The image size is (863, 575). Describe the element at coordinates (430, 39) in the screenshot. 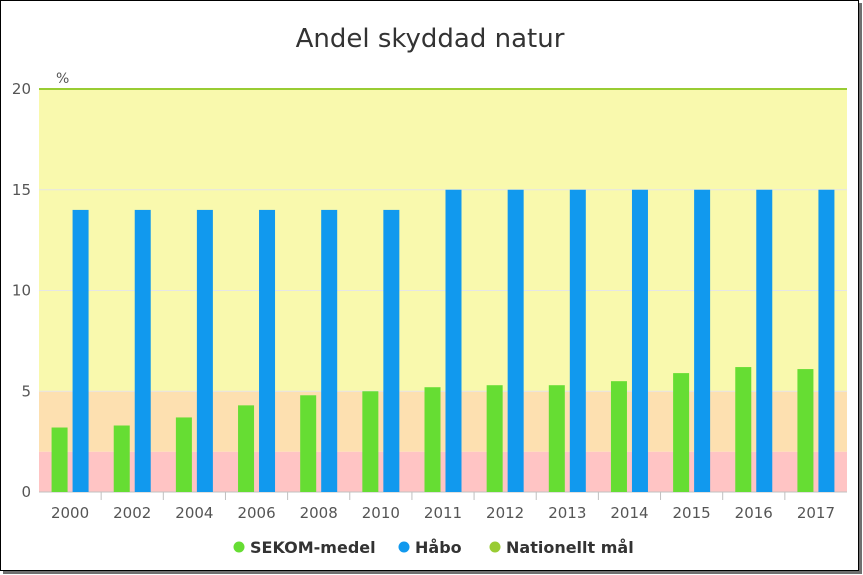

I see `chart-title: Andel skyddad natur` at that location.